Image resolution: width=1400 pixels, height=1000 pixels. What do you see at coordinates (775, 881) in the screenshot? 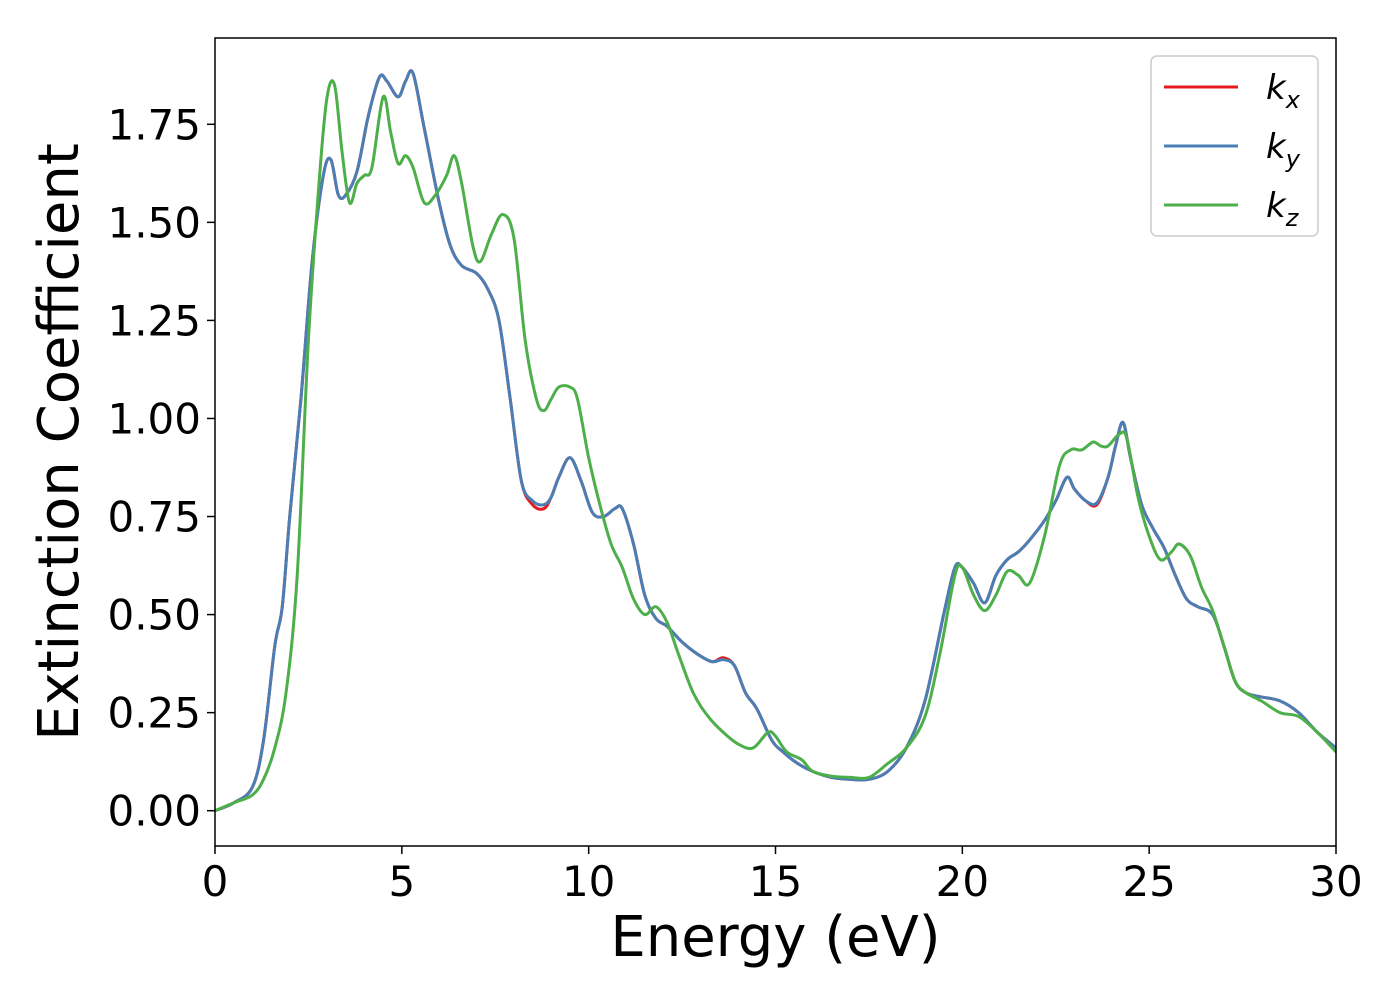
I see `x-tick-label: 15` at bounding box center [775, 881].